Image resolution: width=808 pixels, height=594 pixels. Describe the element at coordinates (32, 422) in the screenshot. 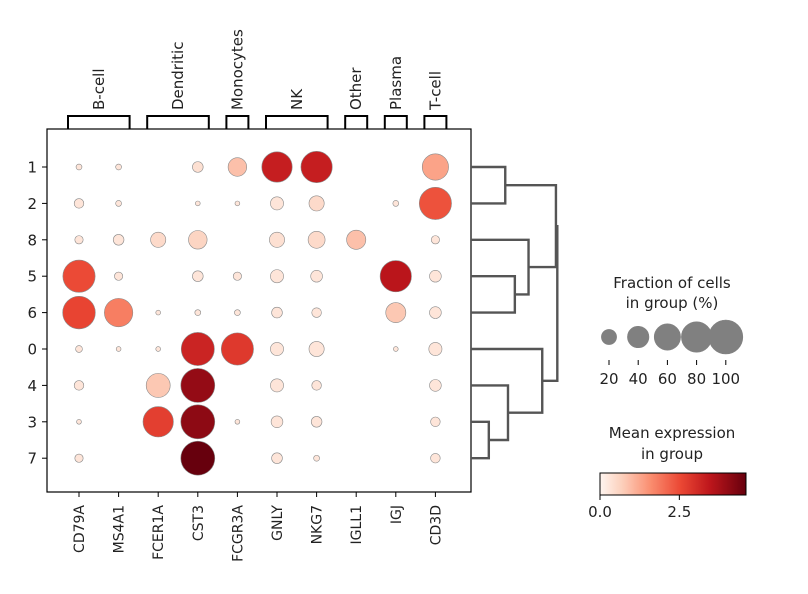

I see `y-label-3: 3` at that location.